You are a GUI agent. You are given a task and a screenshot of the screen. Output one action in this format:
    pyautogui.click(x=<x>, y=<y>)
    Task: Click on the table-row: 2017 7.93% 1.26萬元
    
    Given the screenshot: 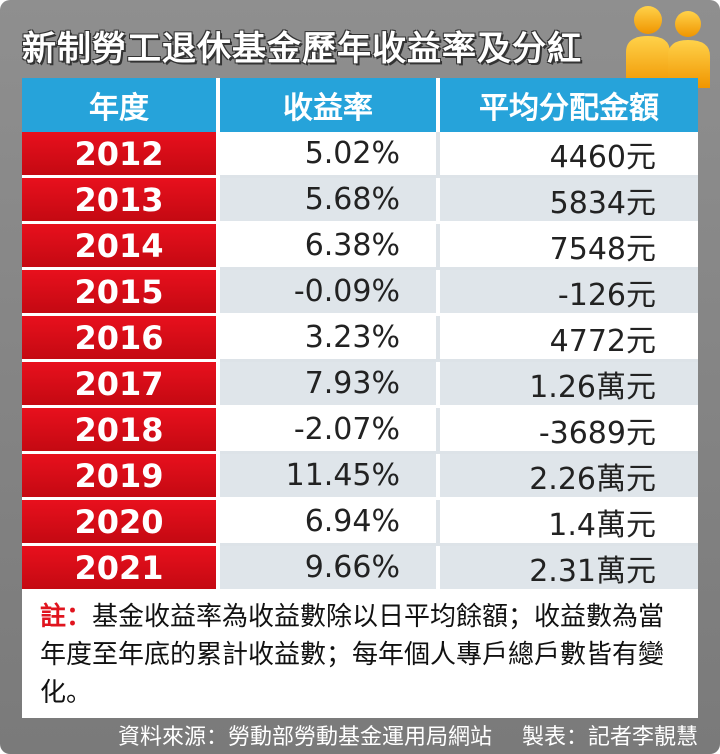 What is the action you would take?
    pyautogui.click(x=360, y=385)
    